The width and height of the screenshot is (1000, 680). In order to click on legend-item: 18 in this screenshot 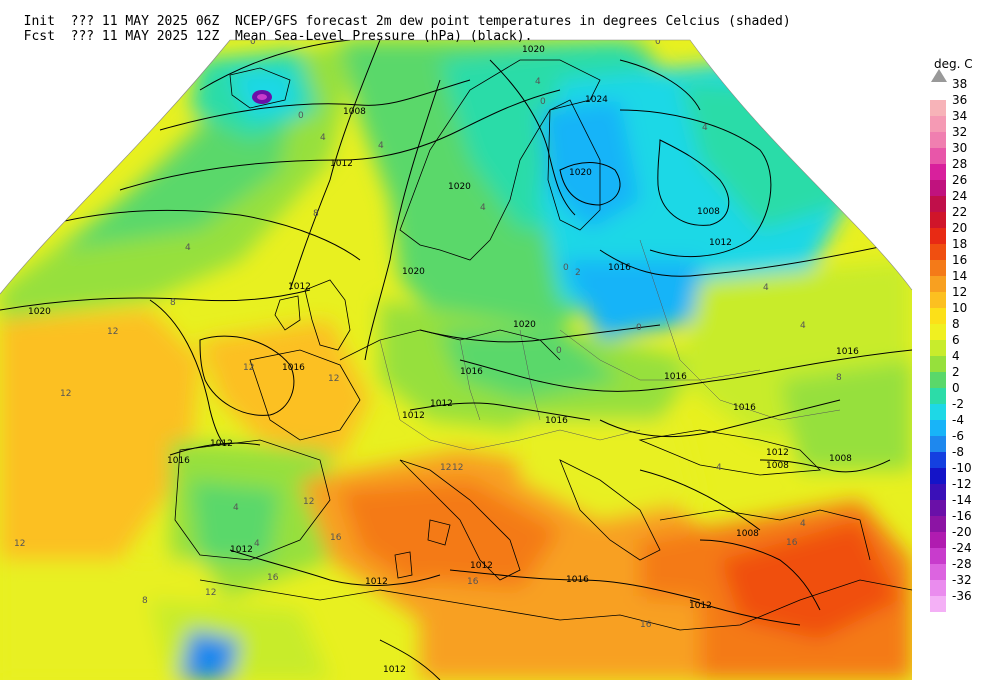, I will do `click(963, 248)`.